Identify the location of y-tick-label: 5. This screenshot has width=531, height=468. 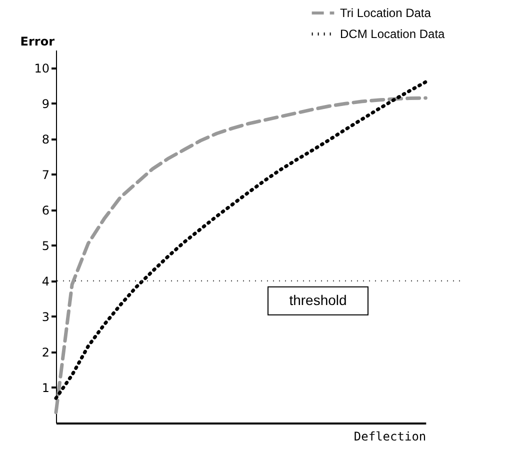
(46, 245).